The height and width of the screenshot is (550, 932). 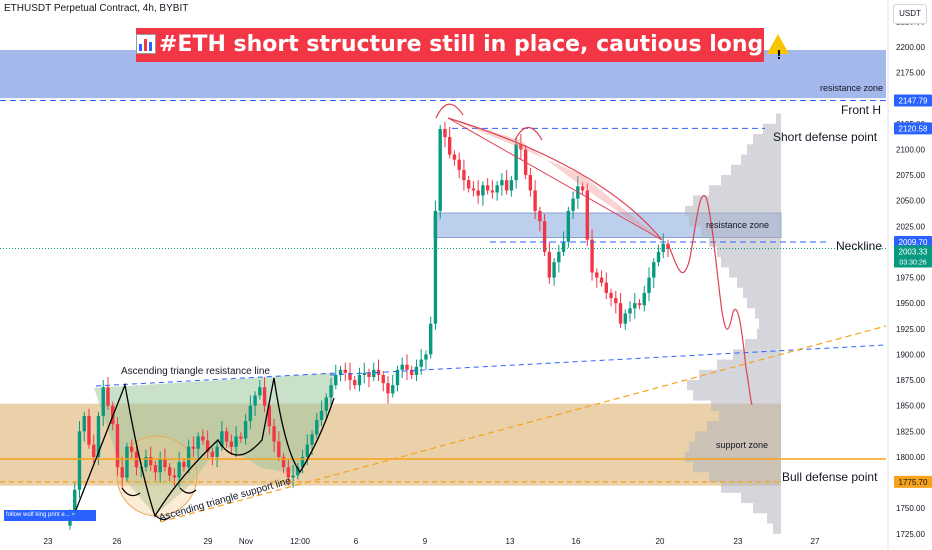 What do you see at coordinates (910, 201) in the screenshot?
I see `y-tick-label: 2050.00` at bounding box center [910, 201].